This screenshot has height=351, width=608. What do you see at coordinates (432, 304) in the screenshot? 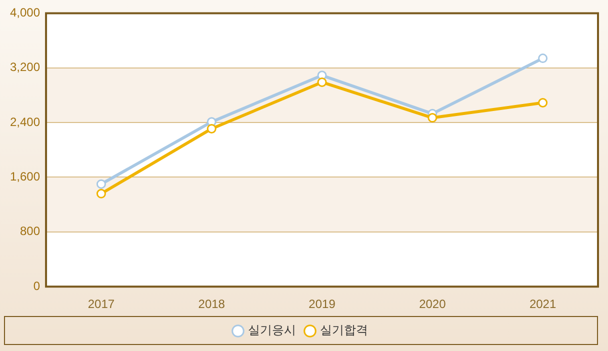
I see `x-tick-label: 2020` at bounding box center [432, 304].